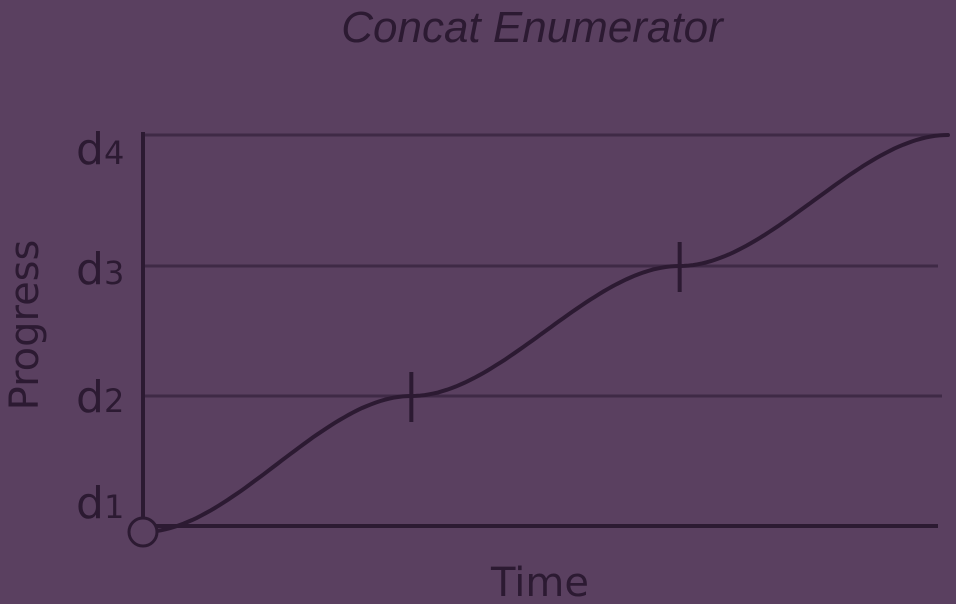 The width and height of the screenshot is (956, 604). I want to click on y-axis-label: Progress, so click(25, 325).